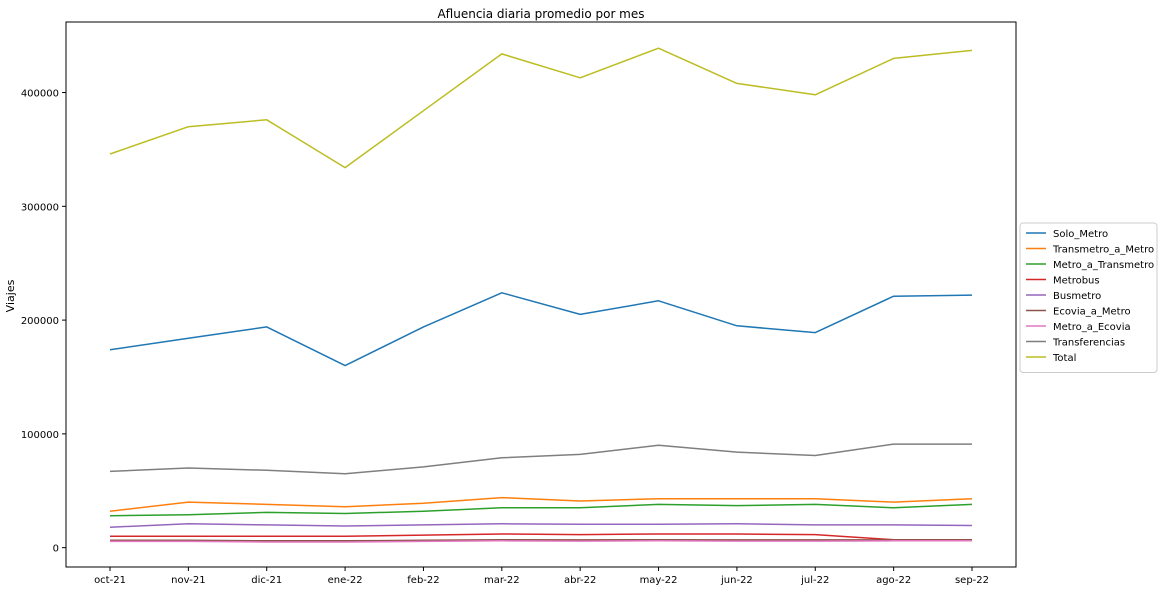  Describe the element at coordinates (1077, 296) in the screenshot. I see `legend-label: Busmetro` at that location.